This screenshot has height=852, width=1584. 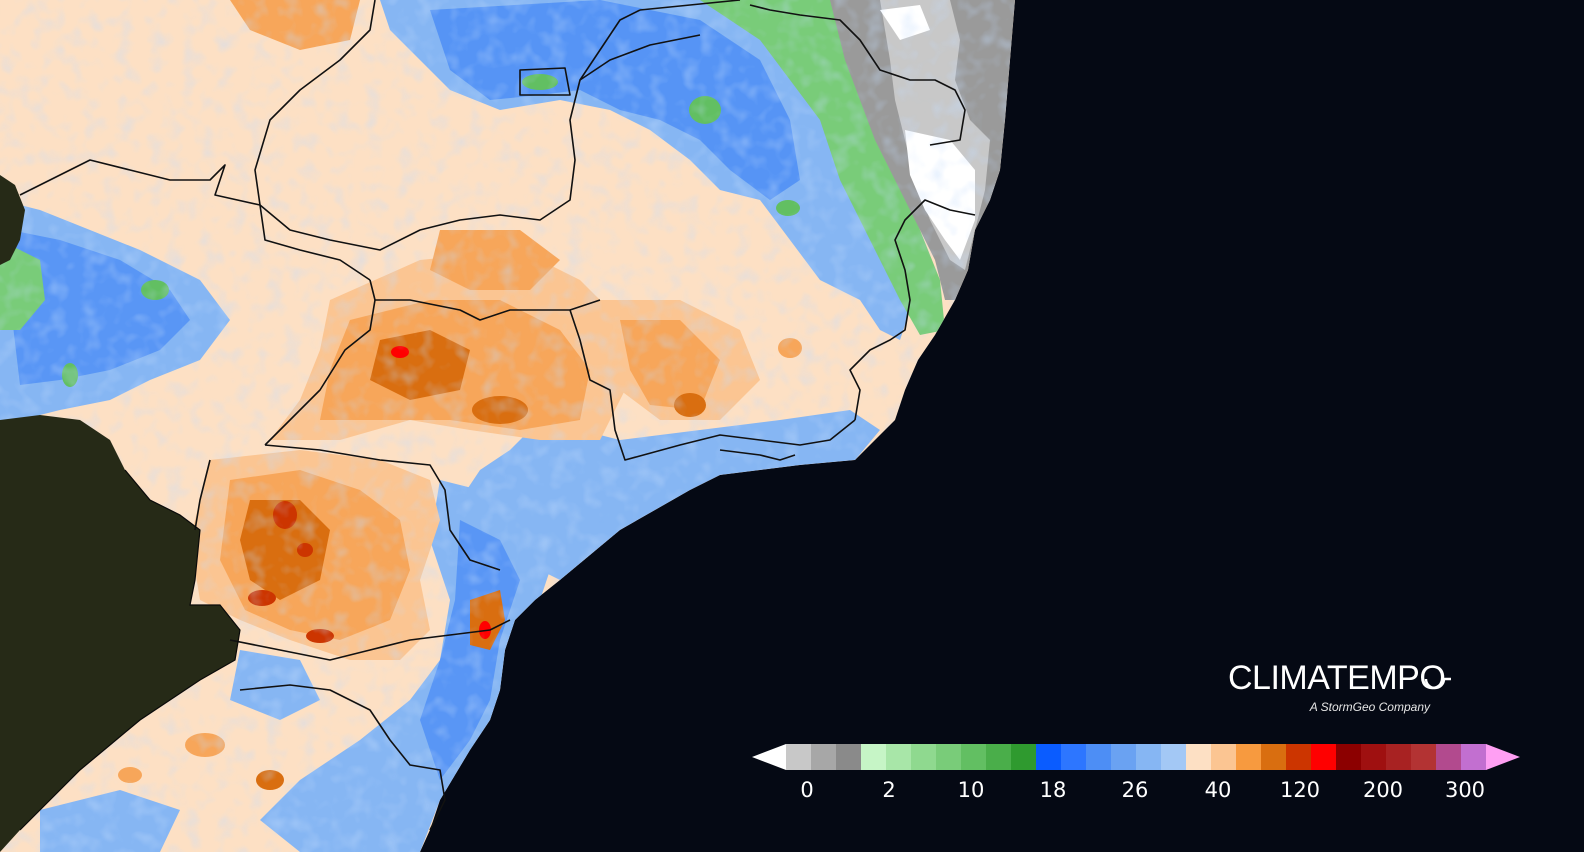 I want to click on precipitation-legend-colorbar, so click(x=1136, y=757).